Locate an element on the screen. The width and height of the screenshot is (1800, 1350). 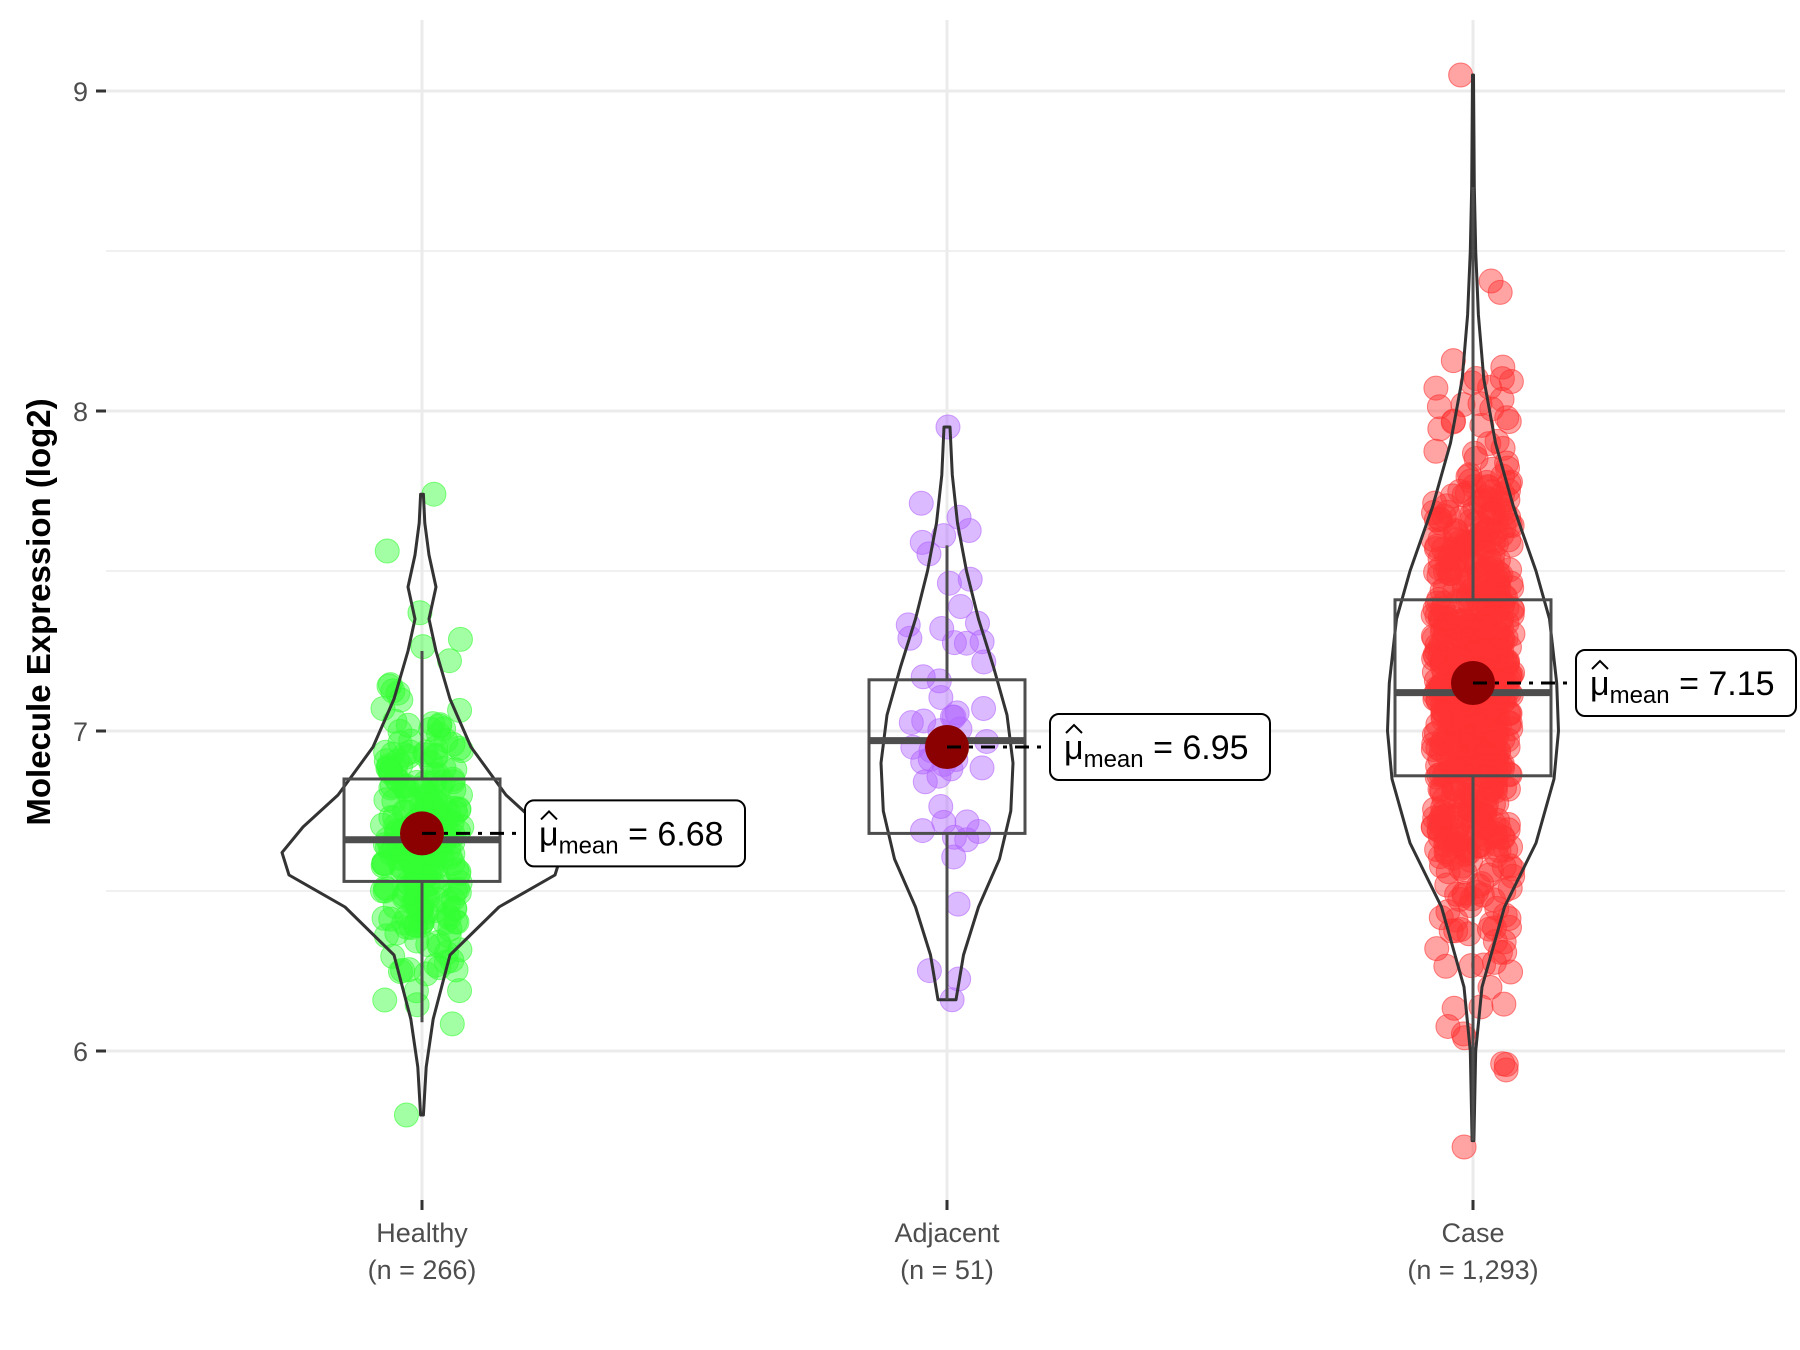
mean-label: μmean = 6.95 is located at coordinates (1156, 751).